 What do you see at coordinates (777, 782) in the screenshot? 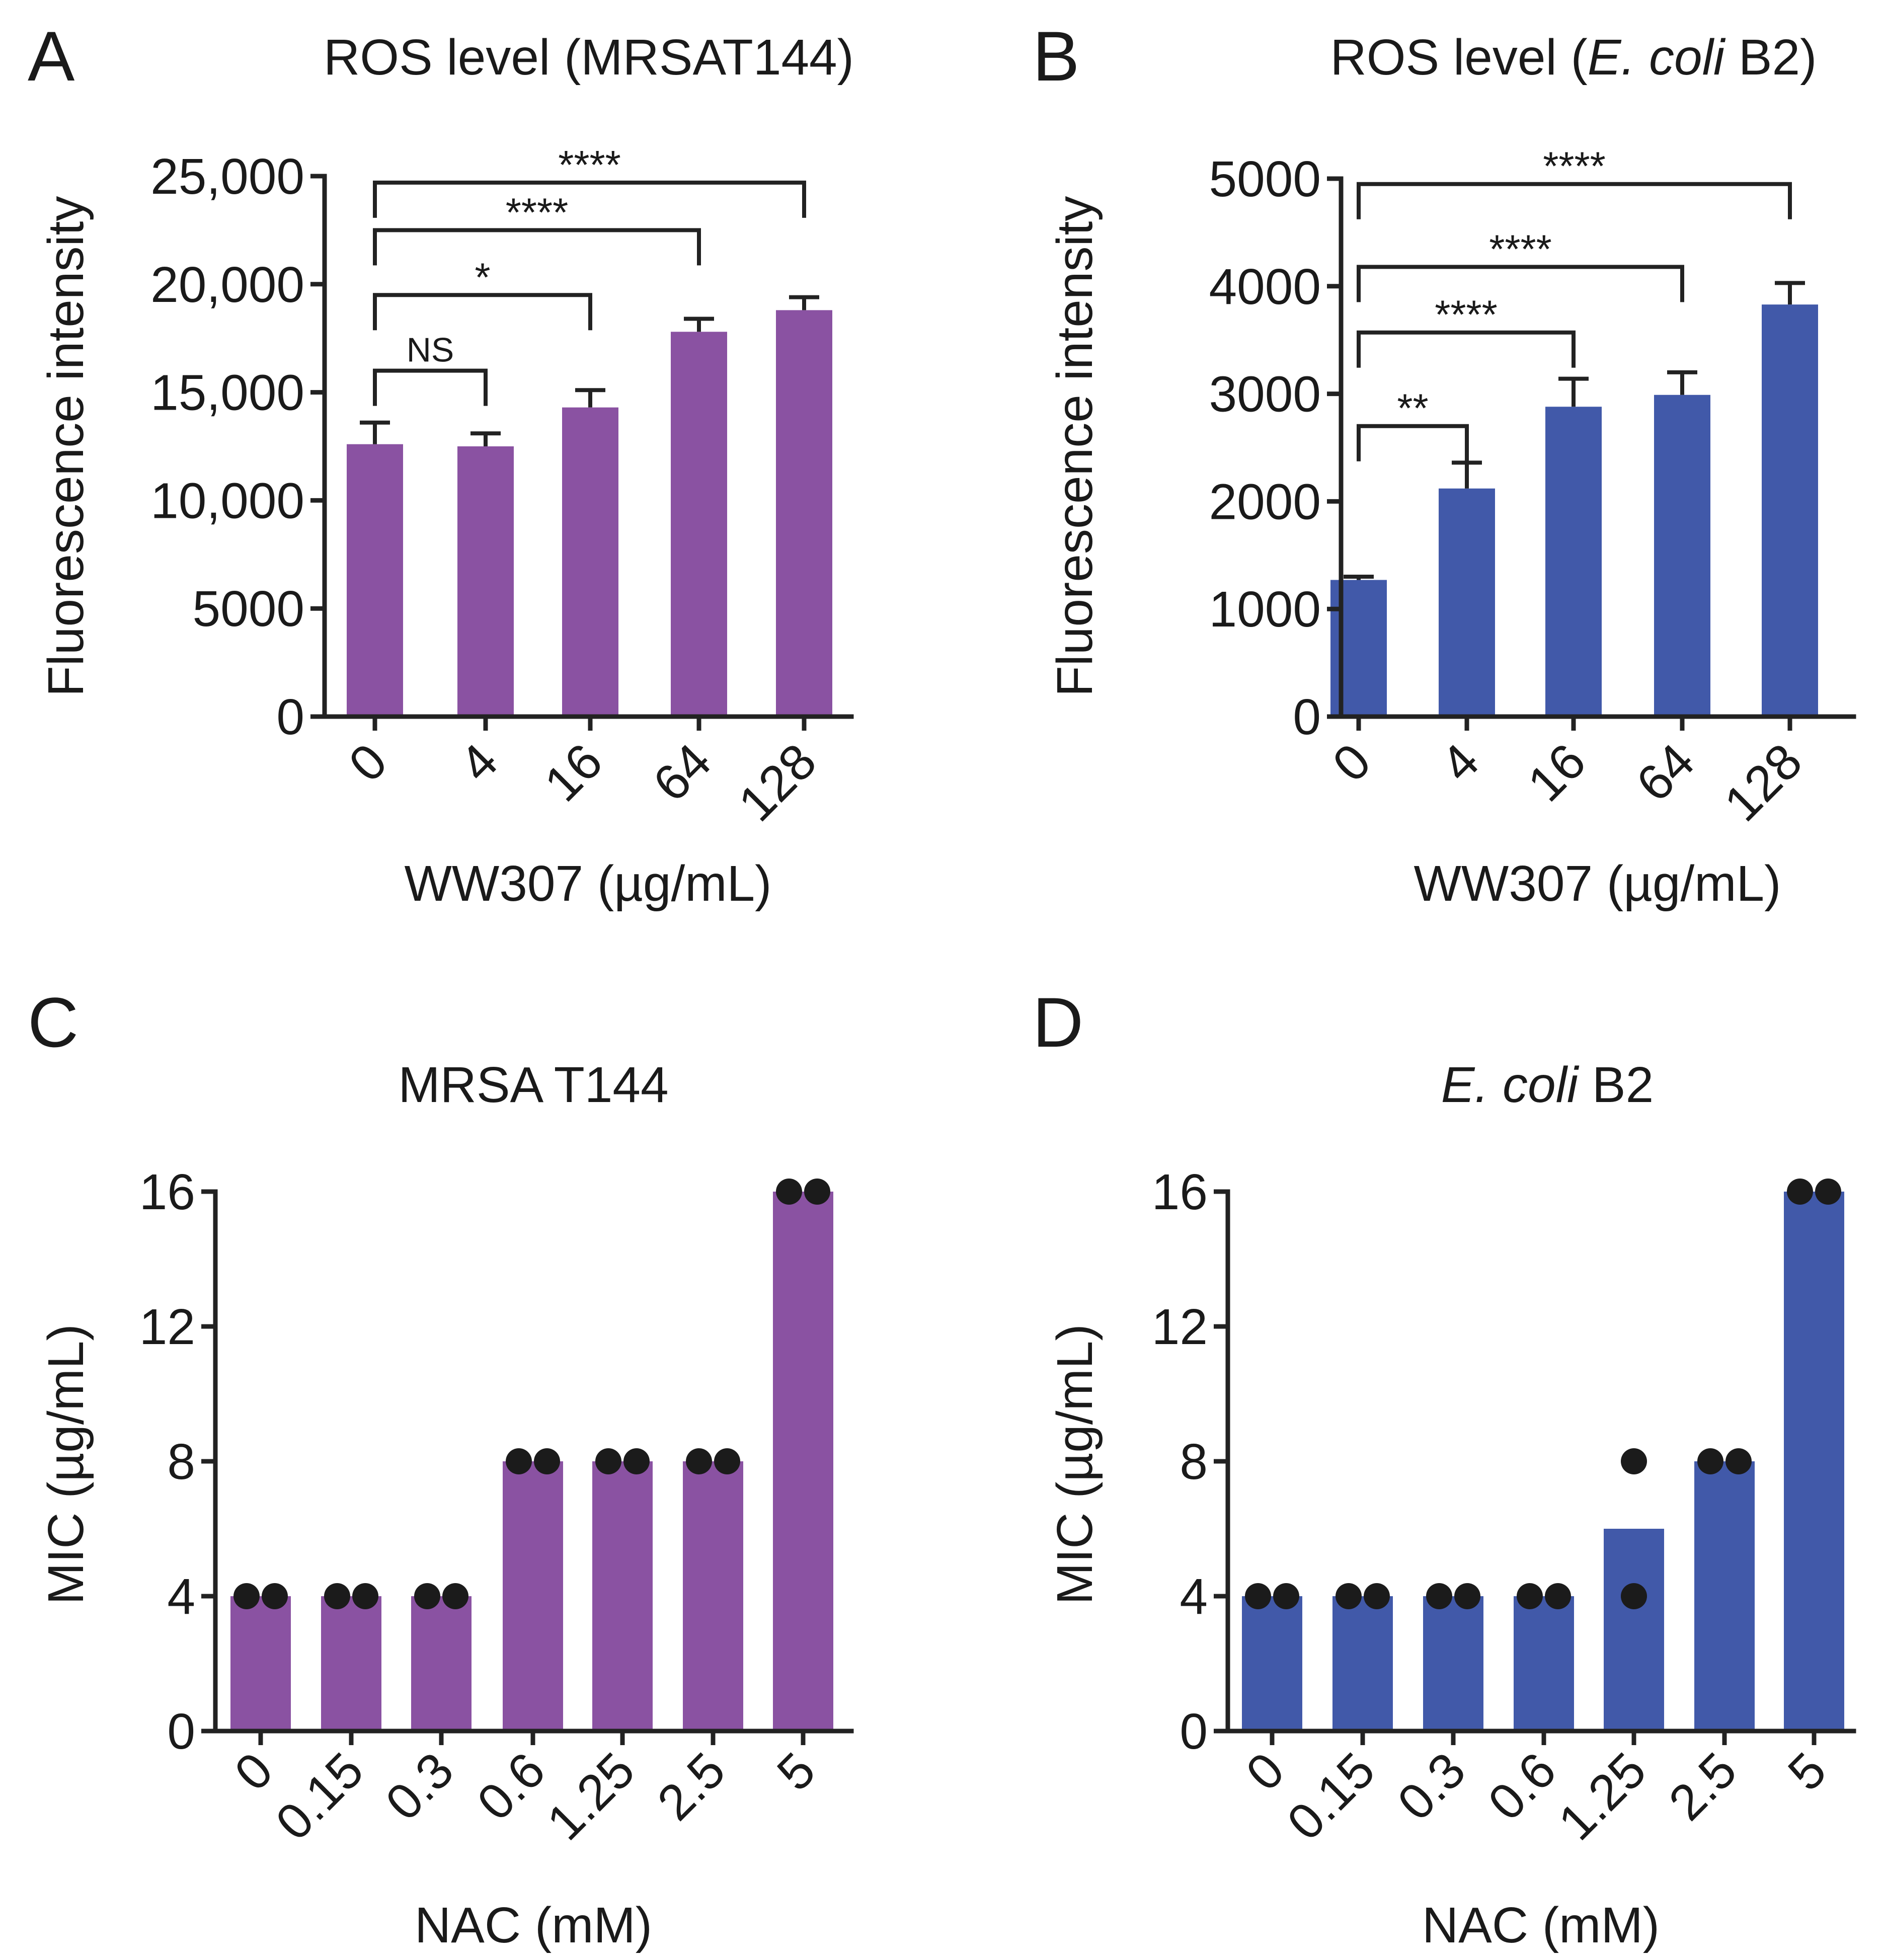
I see `x-tick-label: 128` at bounding box center [777, 782].